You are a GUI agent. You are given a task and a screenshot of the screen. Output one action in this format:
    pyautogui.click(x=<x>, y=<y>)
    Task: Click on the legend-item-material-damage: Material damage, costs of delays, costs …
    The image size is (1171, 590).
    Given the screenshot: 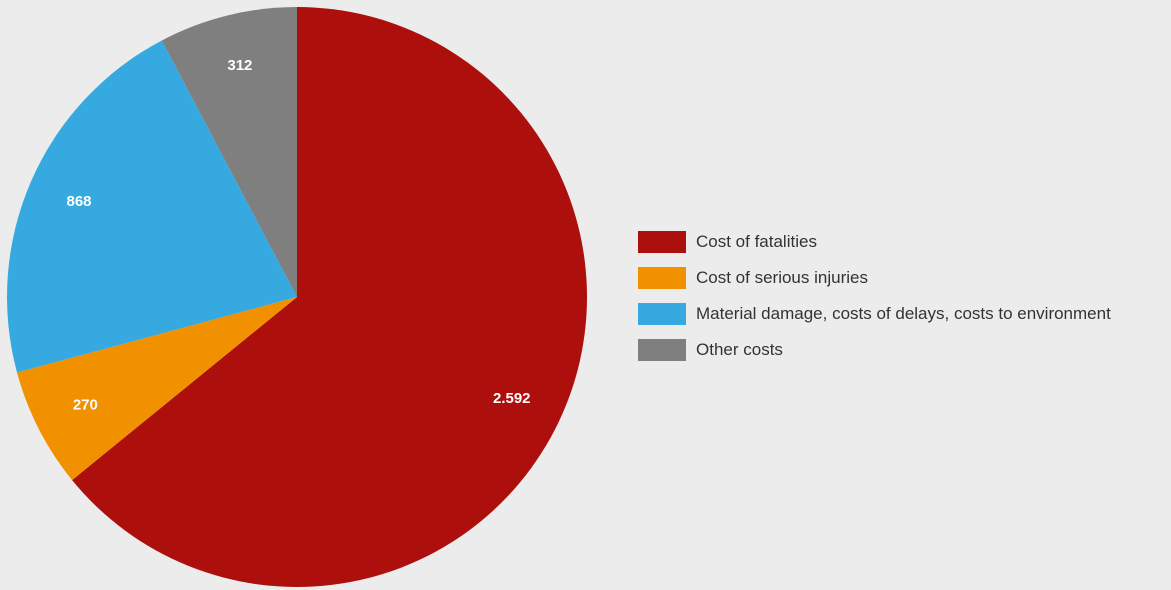 What is the action you would take?
    pyautogui.click(x=874, y=313)
    